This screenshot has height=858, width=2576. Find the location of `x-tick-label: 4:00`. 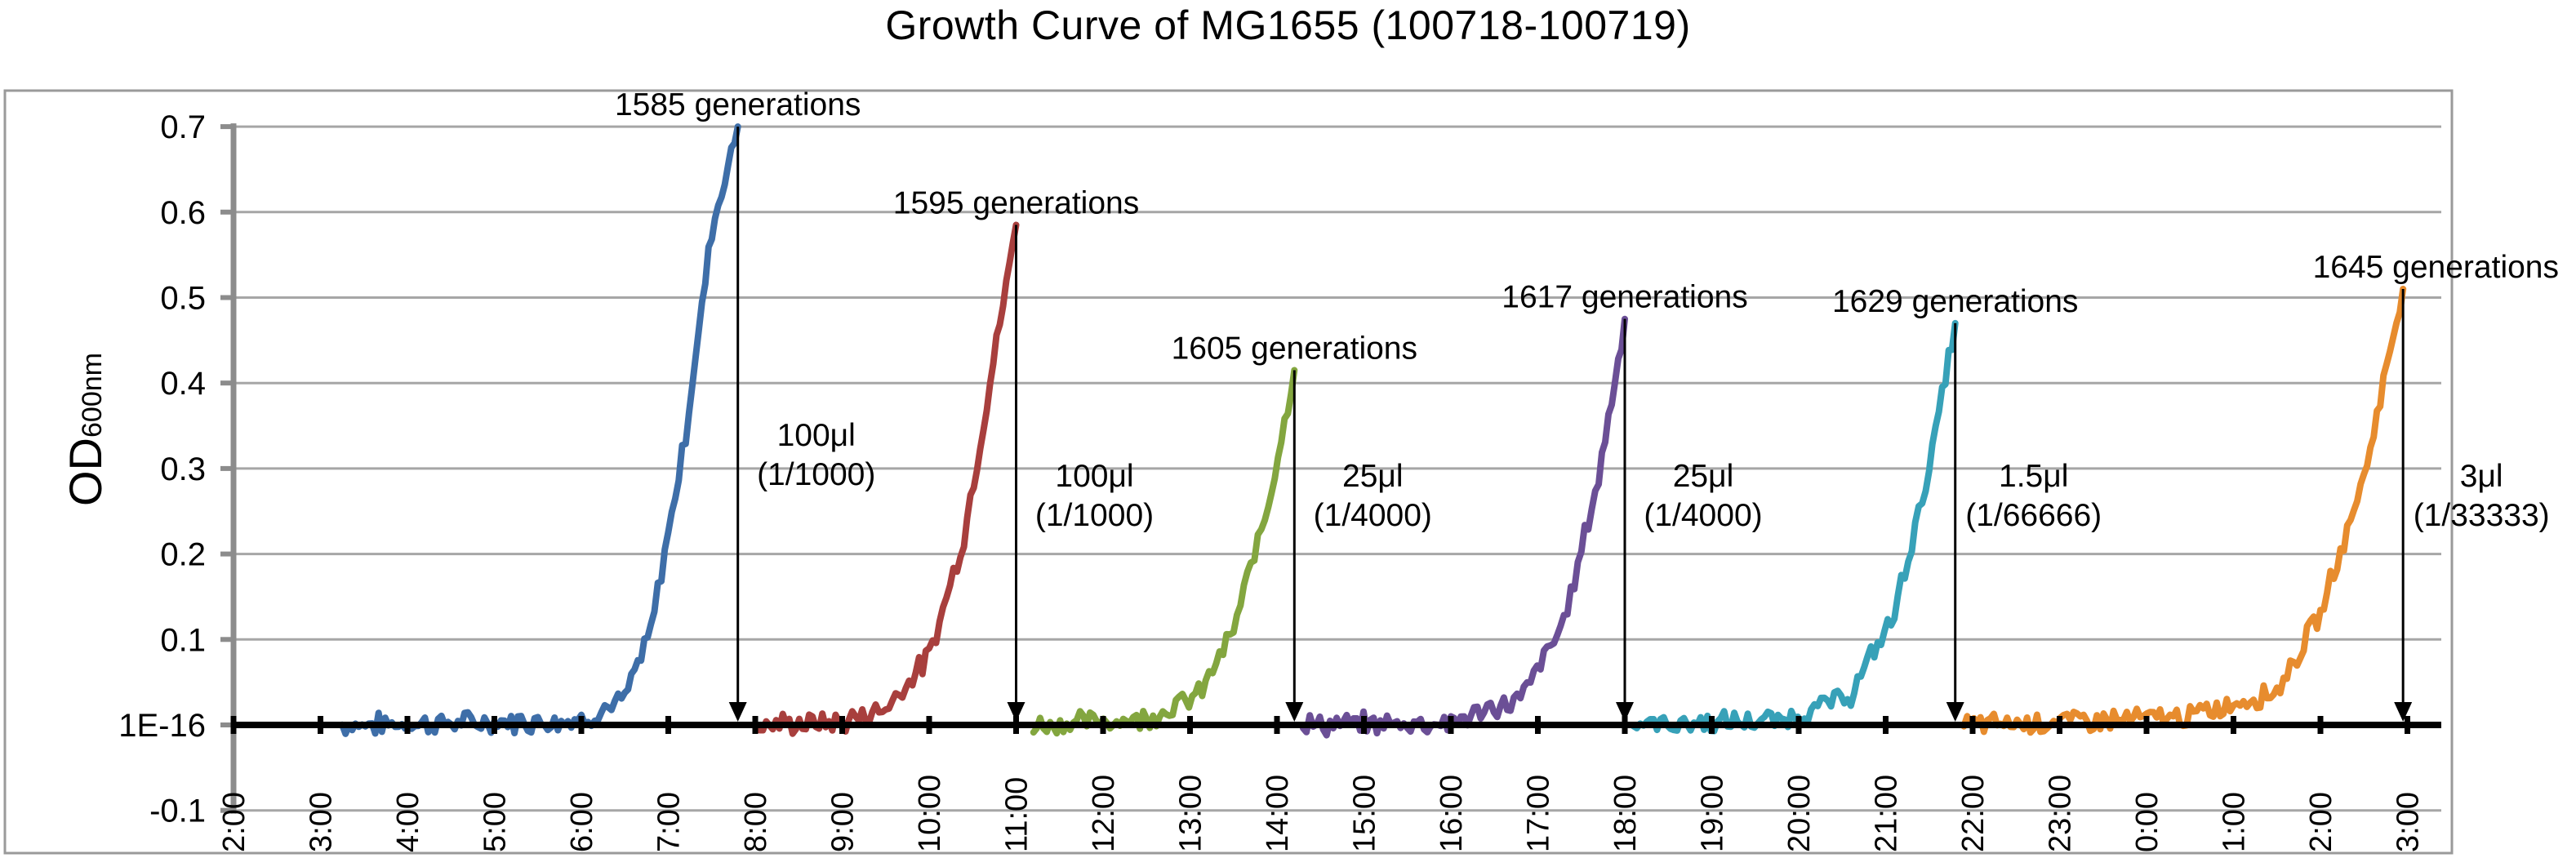

x-tick-label: 4:00 is located at coordinates (408, 822).